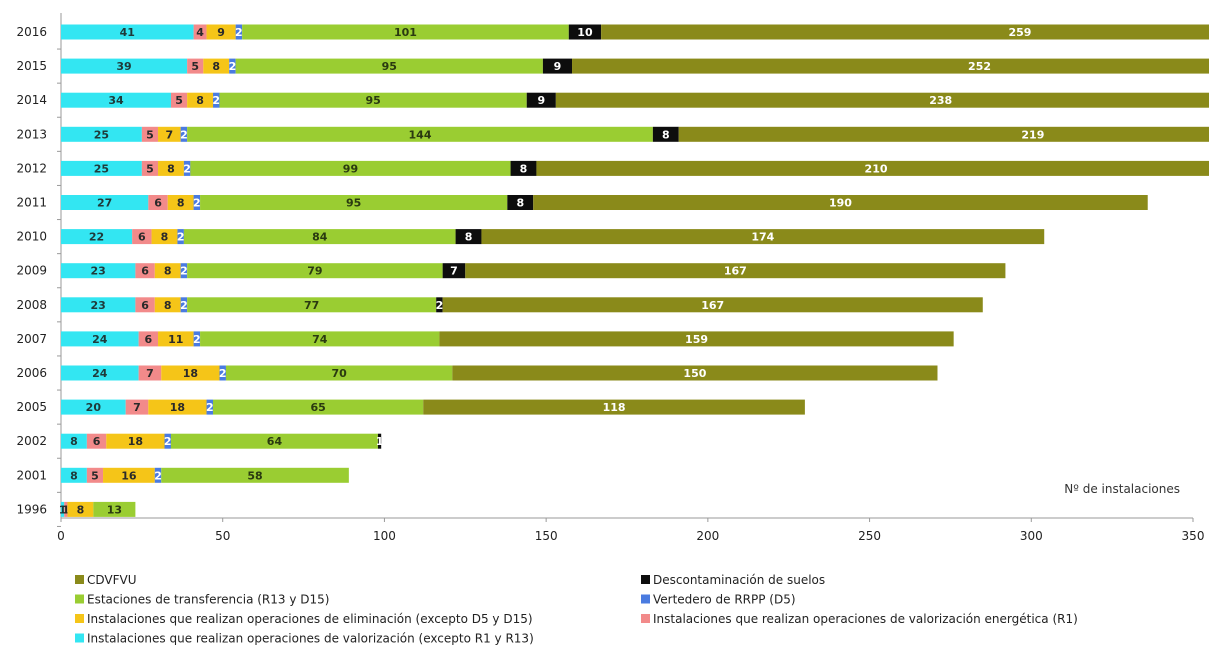 This screenshot has width=1209, height=672. I want to click on y-tick-label: 2007, so click(31, 339).